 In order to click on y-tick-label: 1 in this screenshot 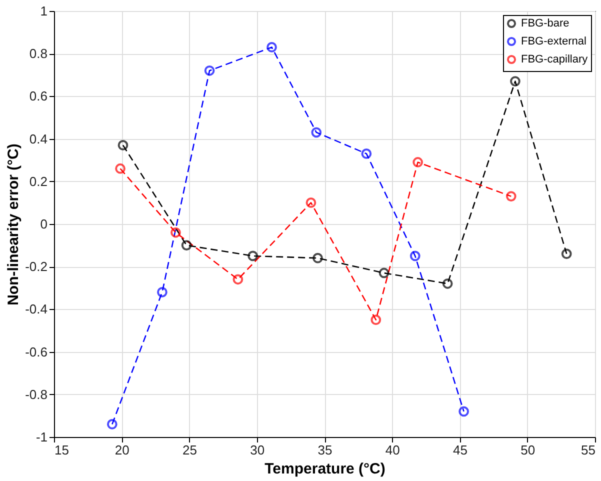, I will do `click(44, 11)`.